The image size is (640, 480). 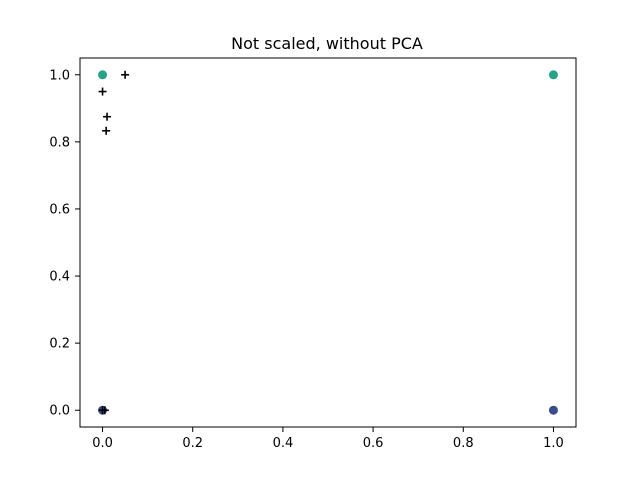 I want to click on y-tick-label: 0.2, so click(x=59, y=344).